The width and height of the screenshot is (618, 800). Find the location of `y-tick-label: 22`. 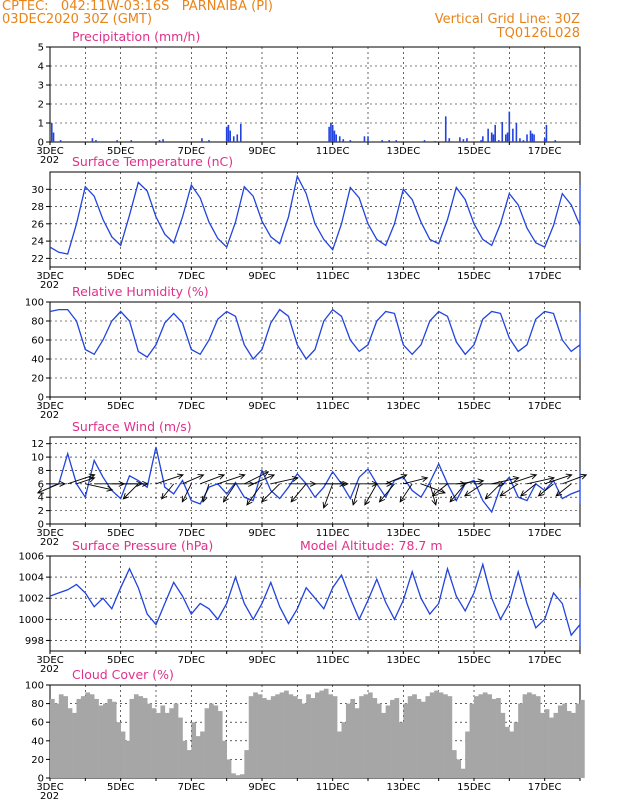

y-tick-label: 22 is located at coordinates (37, 259).